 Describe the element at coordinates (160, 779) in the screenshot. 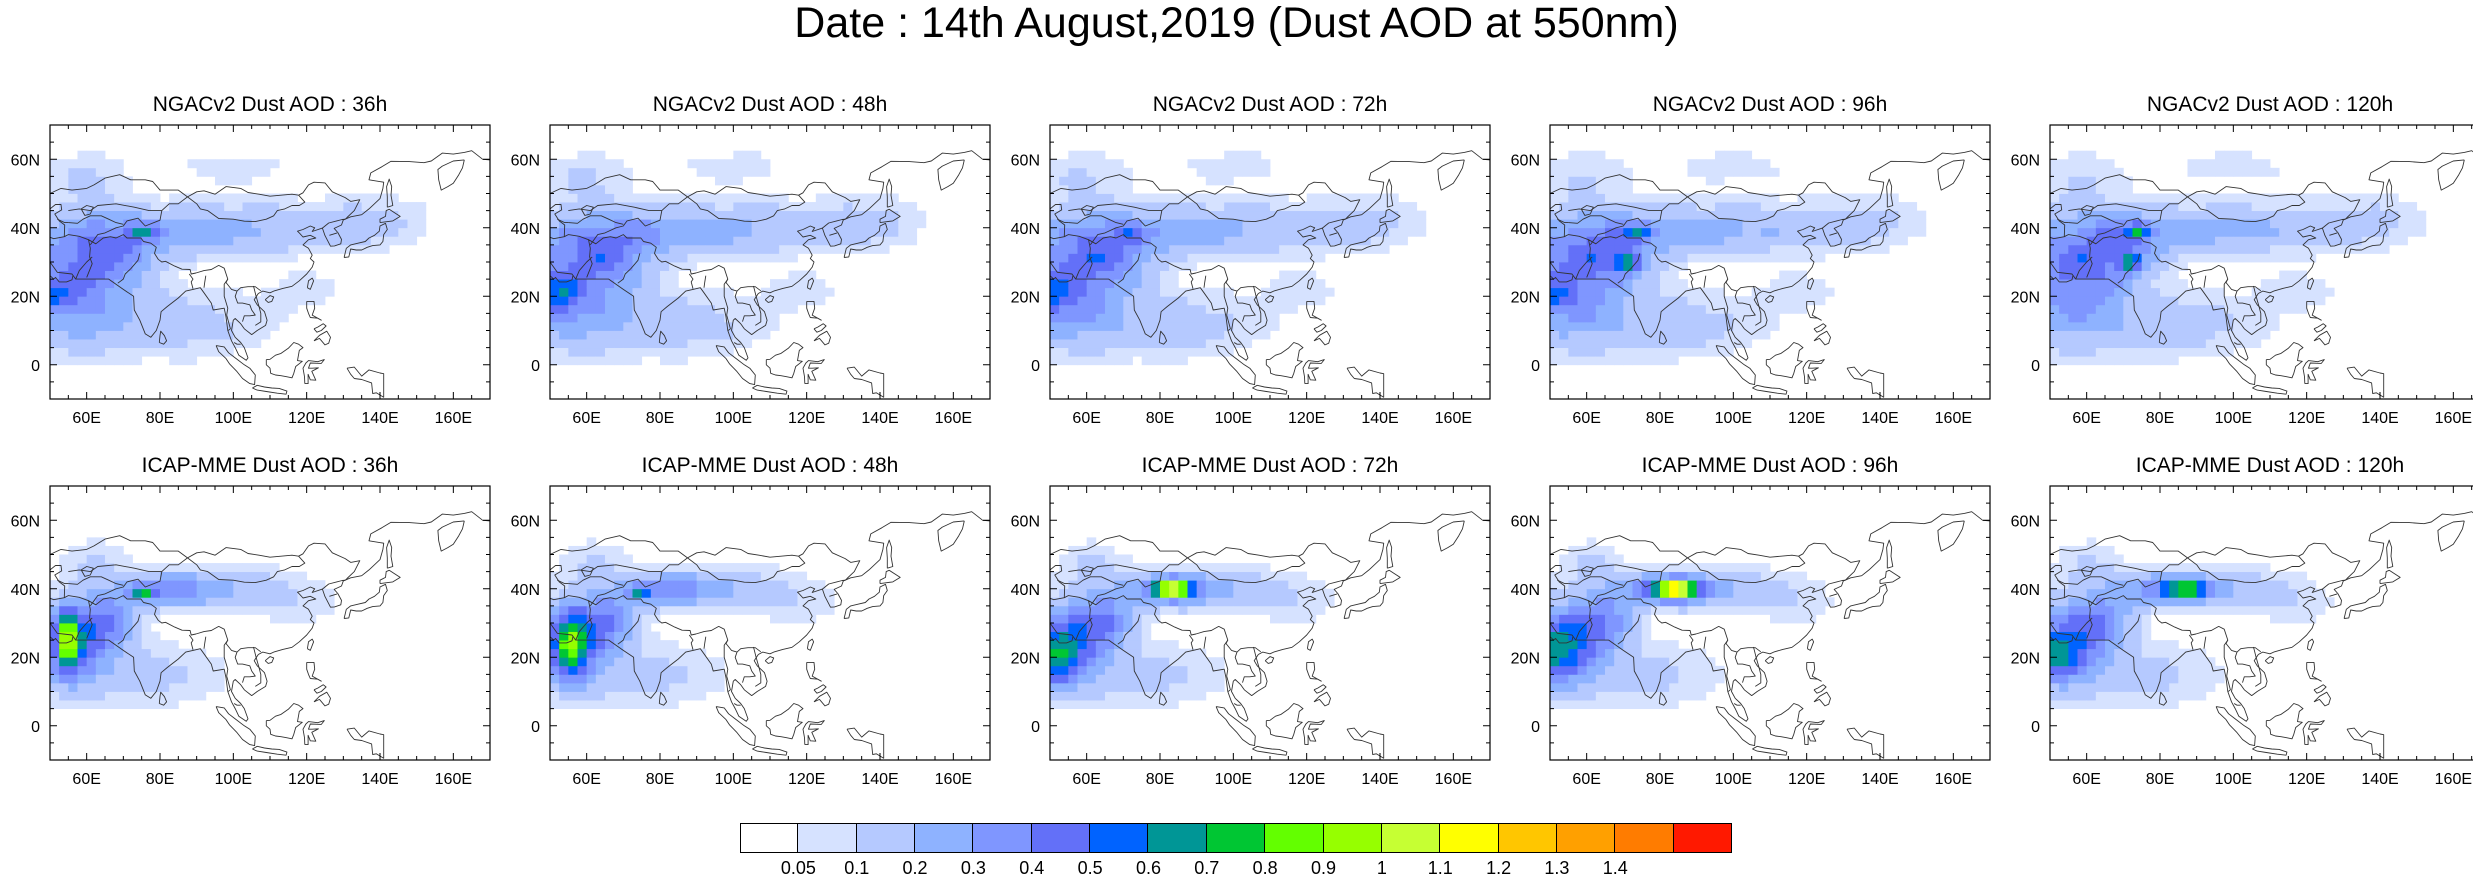

I see `x-tick-label: 80E` at that location.